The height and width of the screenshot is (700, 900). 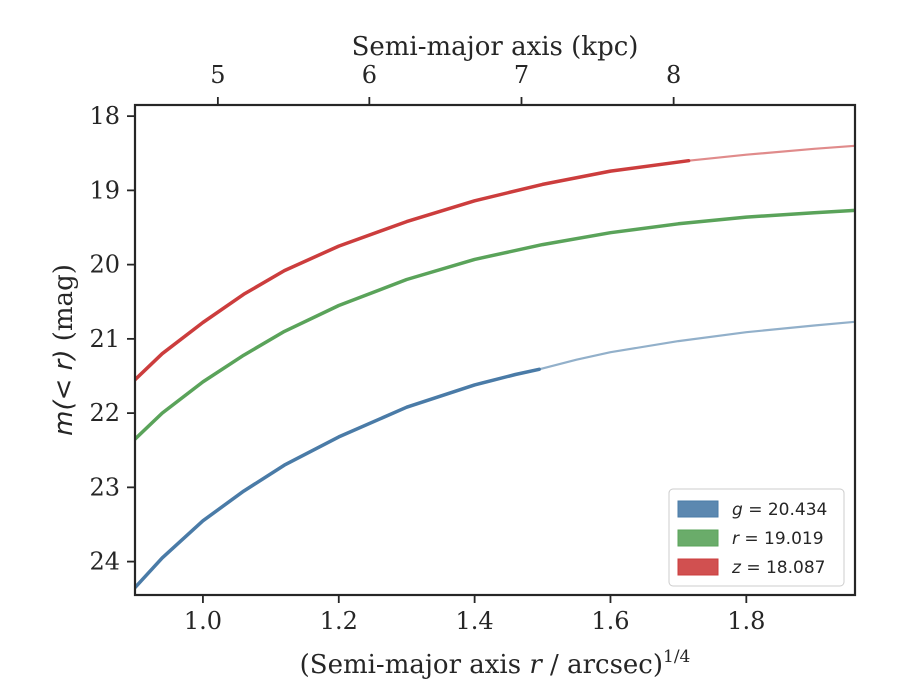 I want to click on series-line-g, so click(x=338, y=478).